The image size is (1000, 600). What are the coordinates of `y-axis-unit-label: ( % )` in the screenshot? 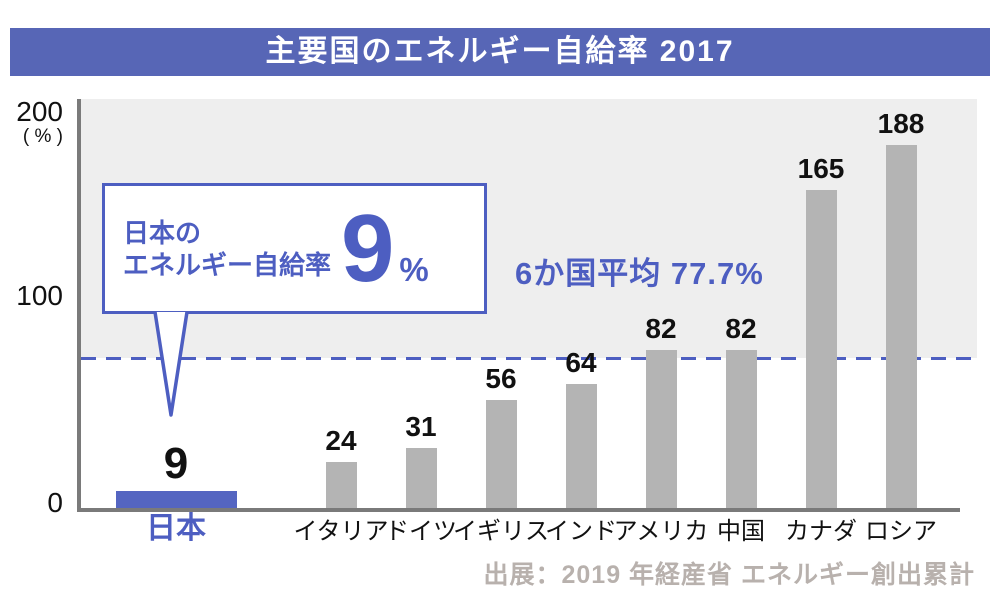 It's located at (42, 136).